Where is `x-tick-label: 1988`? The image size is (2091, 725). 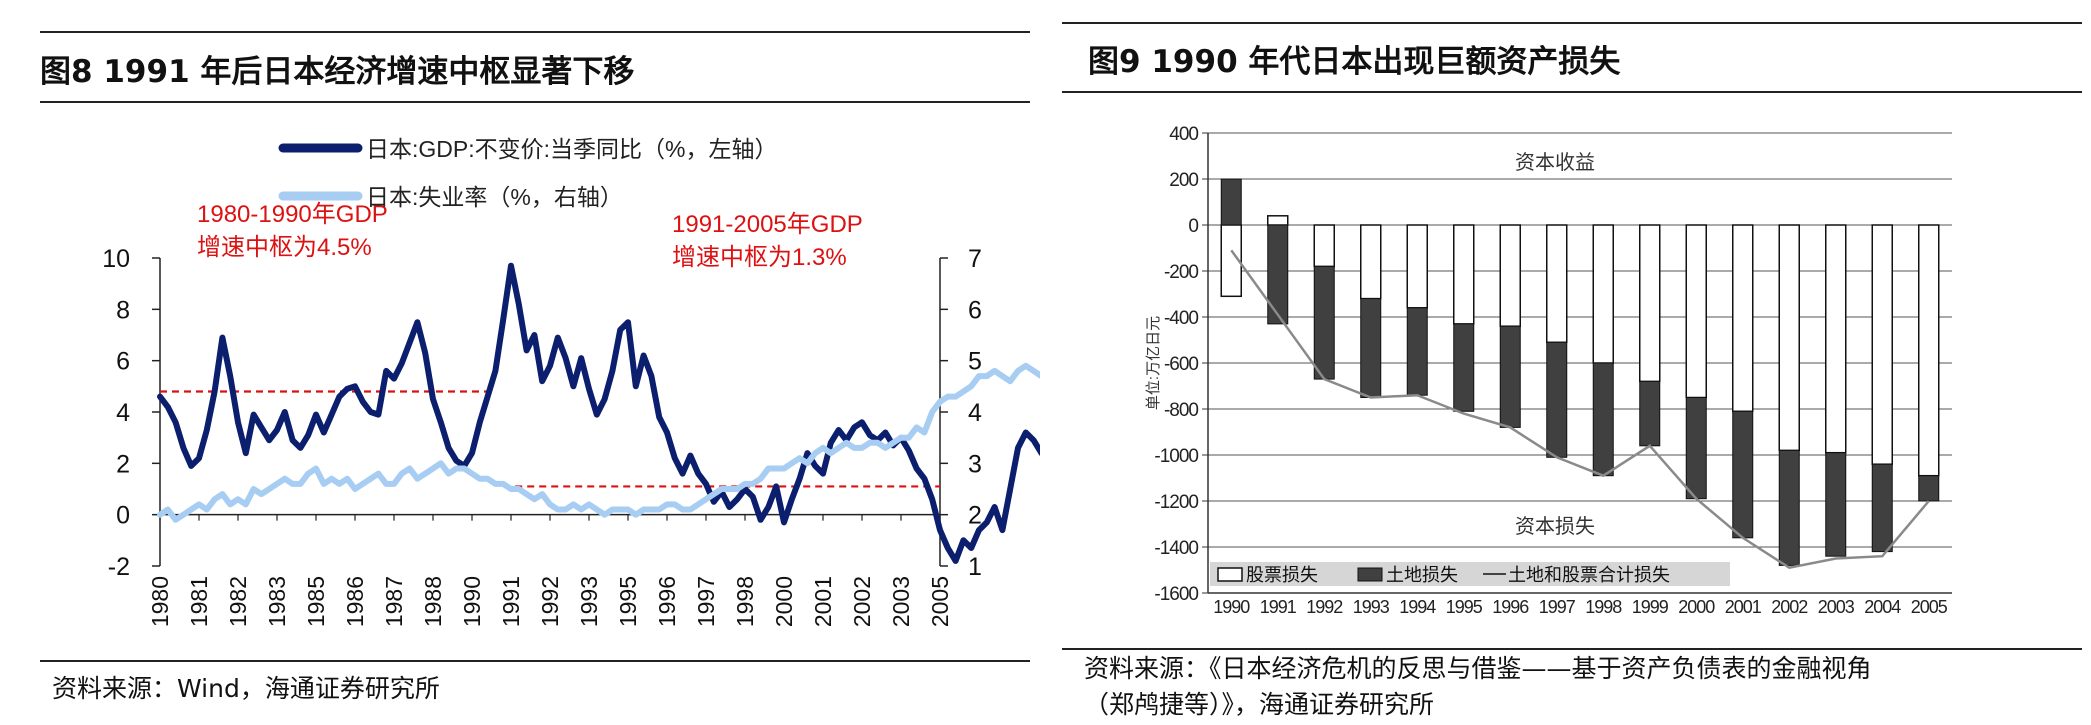
x-tick-label: 1988 is located at coordinates (433, 601).